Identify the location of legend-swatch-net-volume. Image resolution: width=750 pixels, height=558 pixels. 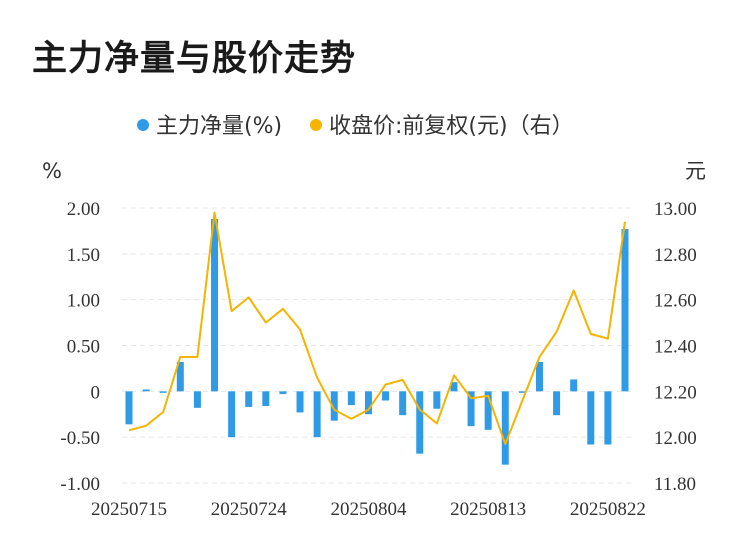
(143, 125).